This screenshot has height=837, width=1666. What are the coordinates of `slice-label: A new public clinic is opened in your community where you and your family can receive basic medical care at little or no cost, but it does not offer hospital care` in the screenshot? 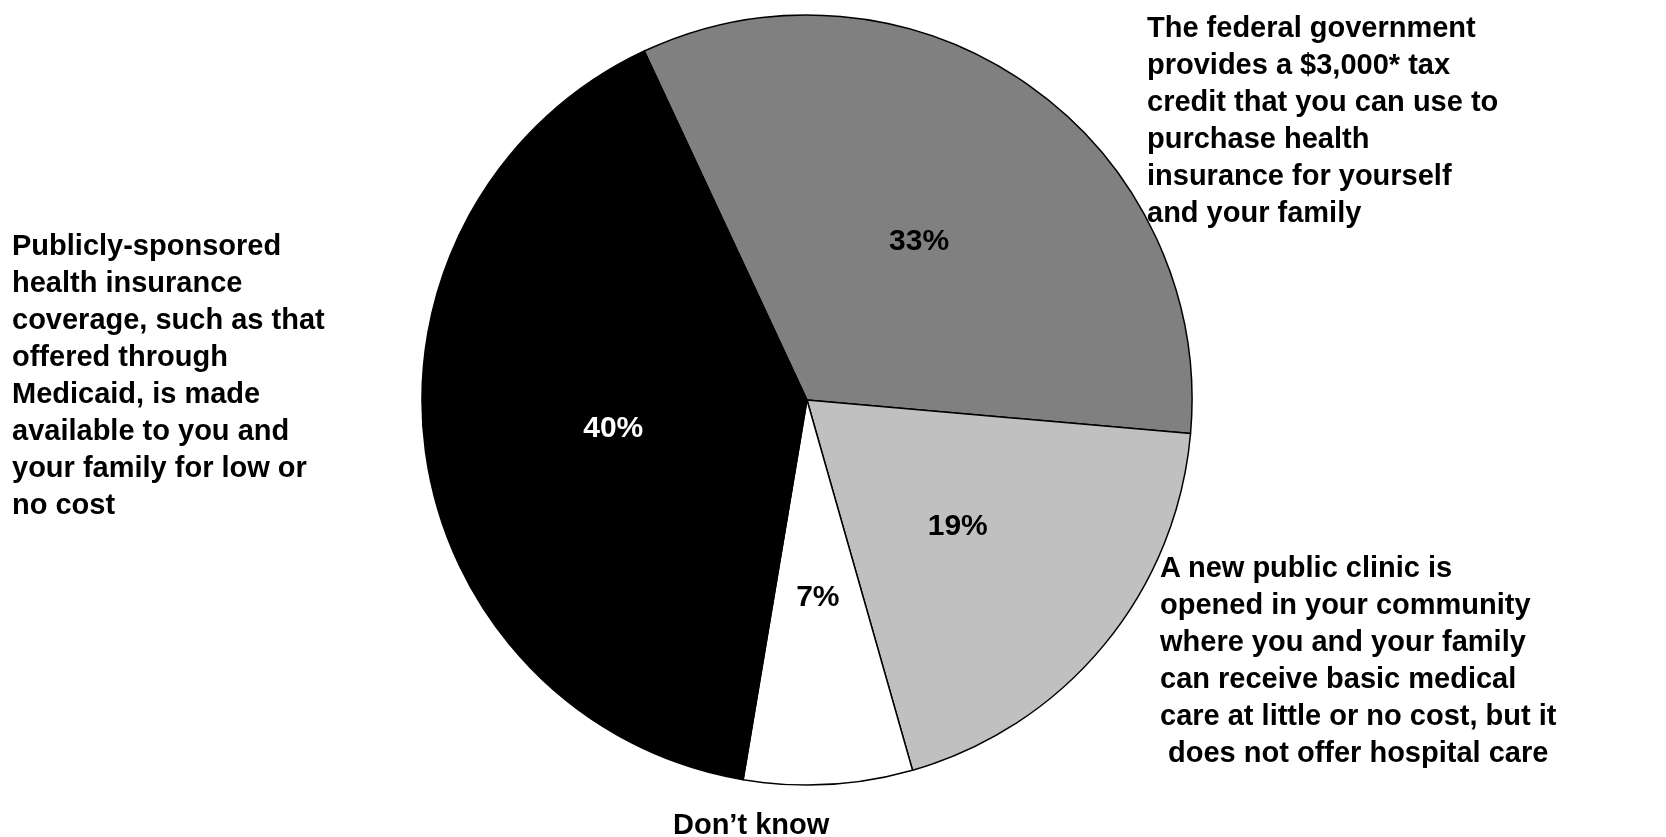 It's located at (1358, 659).